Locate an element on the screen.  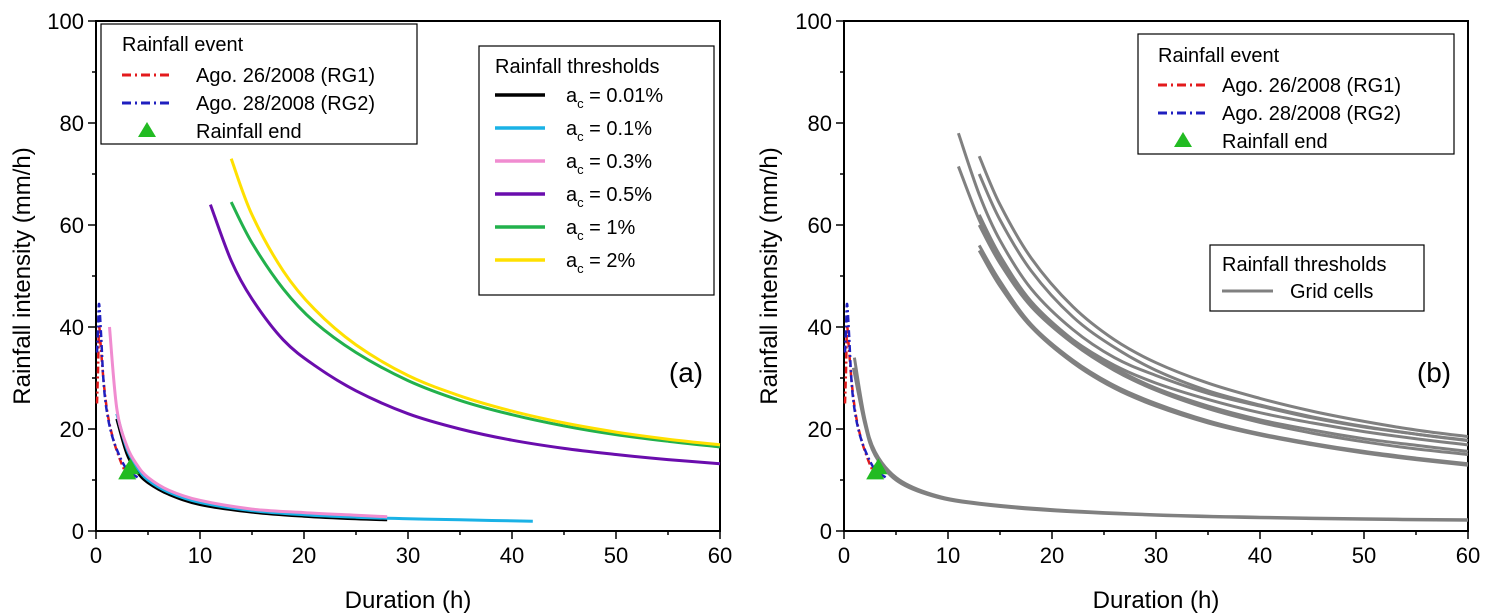
y-tick-label-a: 100 is located at coordinates (65, 21).